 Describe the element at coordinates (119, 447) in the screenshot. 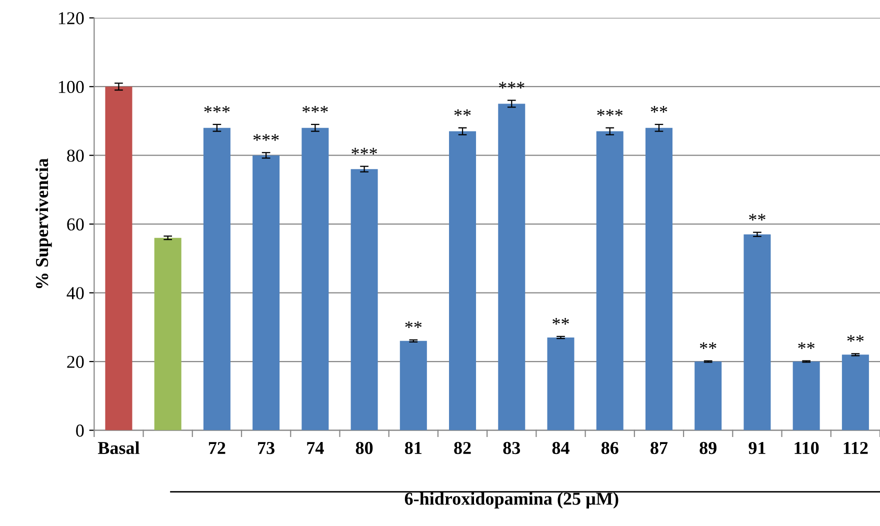

I see `x-tick-label: Basal` at that location.